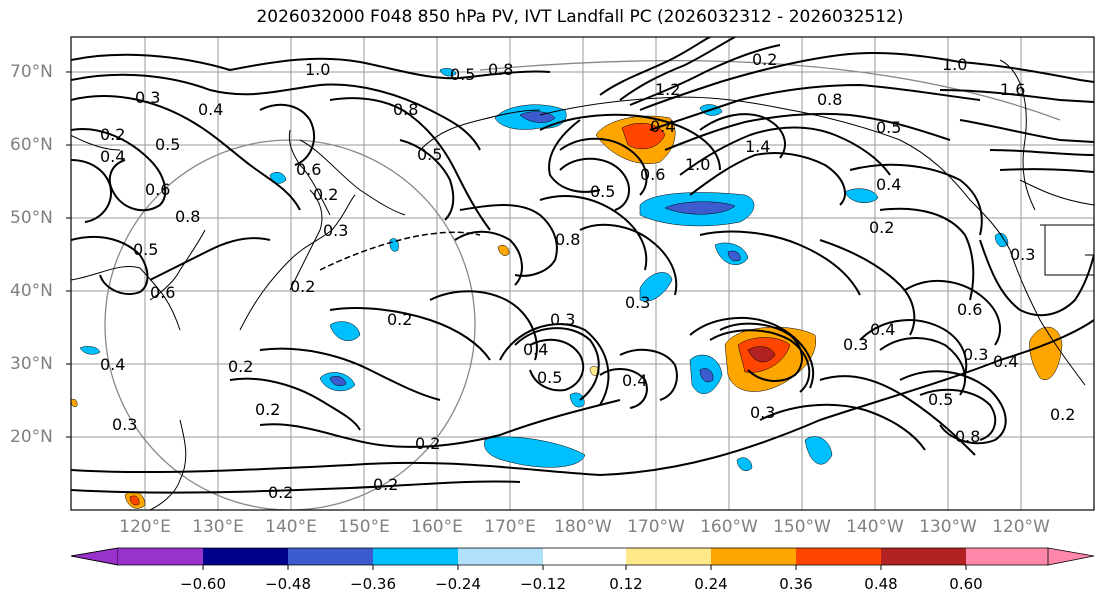 The image size is (1105, 604). Describe the element at coordinates (31, 291) in the screenshot. I see `lat-label-40n: 40°N` at that location.